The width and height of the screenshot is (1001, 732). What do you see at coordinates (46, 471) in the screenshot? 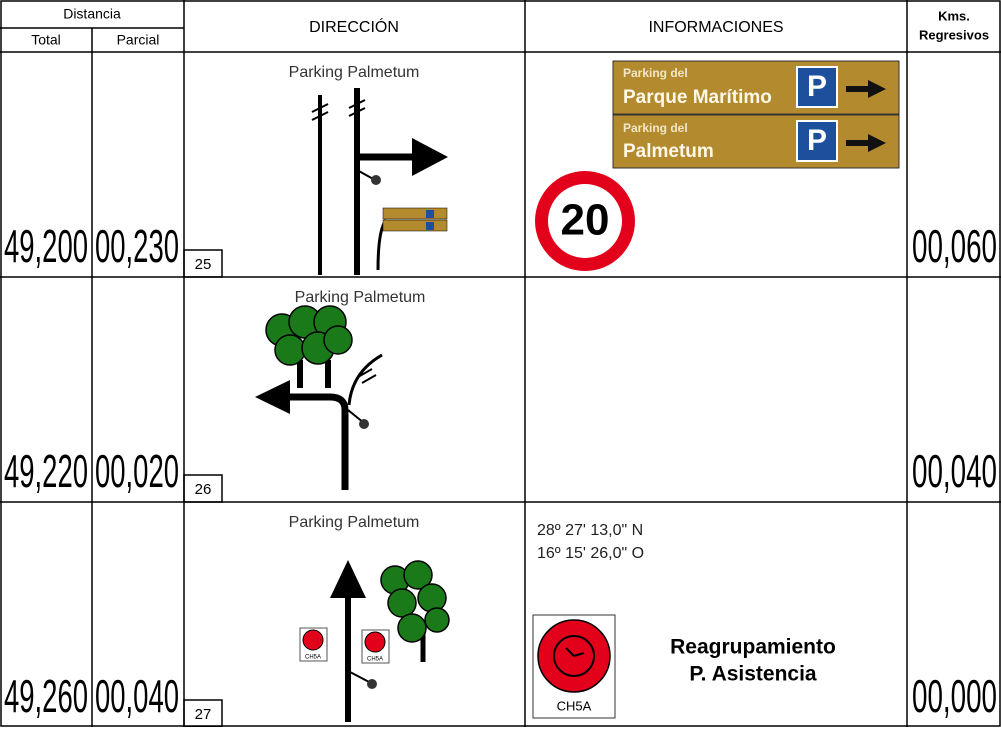
I see `total: 49,220` at bounding box center [46, 471].